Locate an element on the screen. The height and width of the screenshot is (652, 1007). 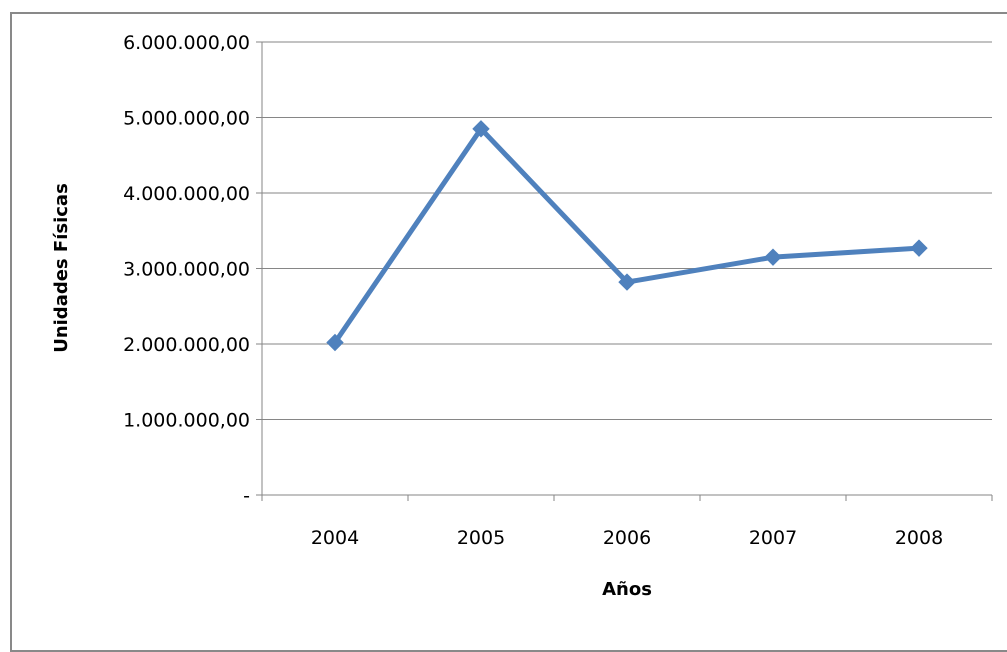
y-axis-title: Unidades Físicas is located at coordinates (61, 268).